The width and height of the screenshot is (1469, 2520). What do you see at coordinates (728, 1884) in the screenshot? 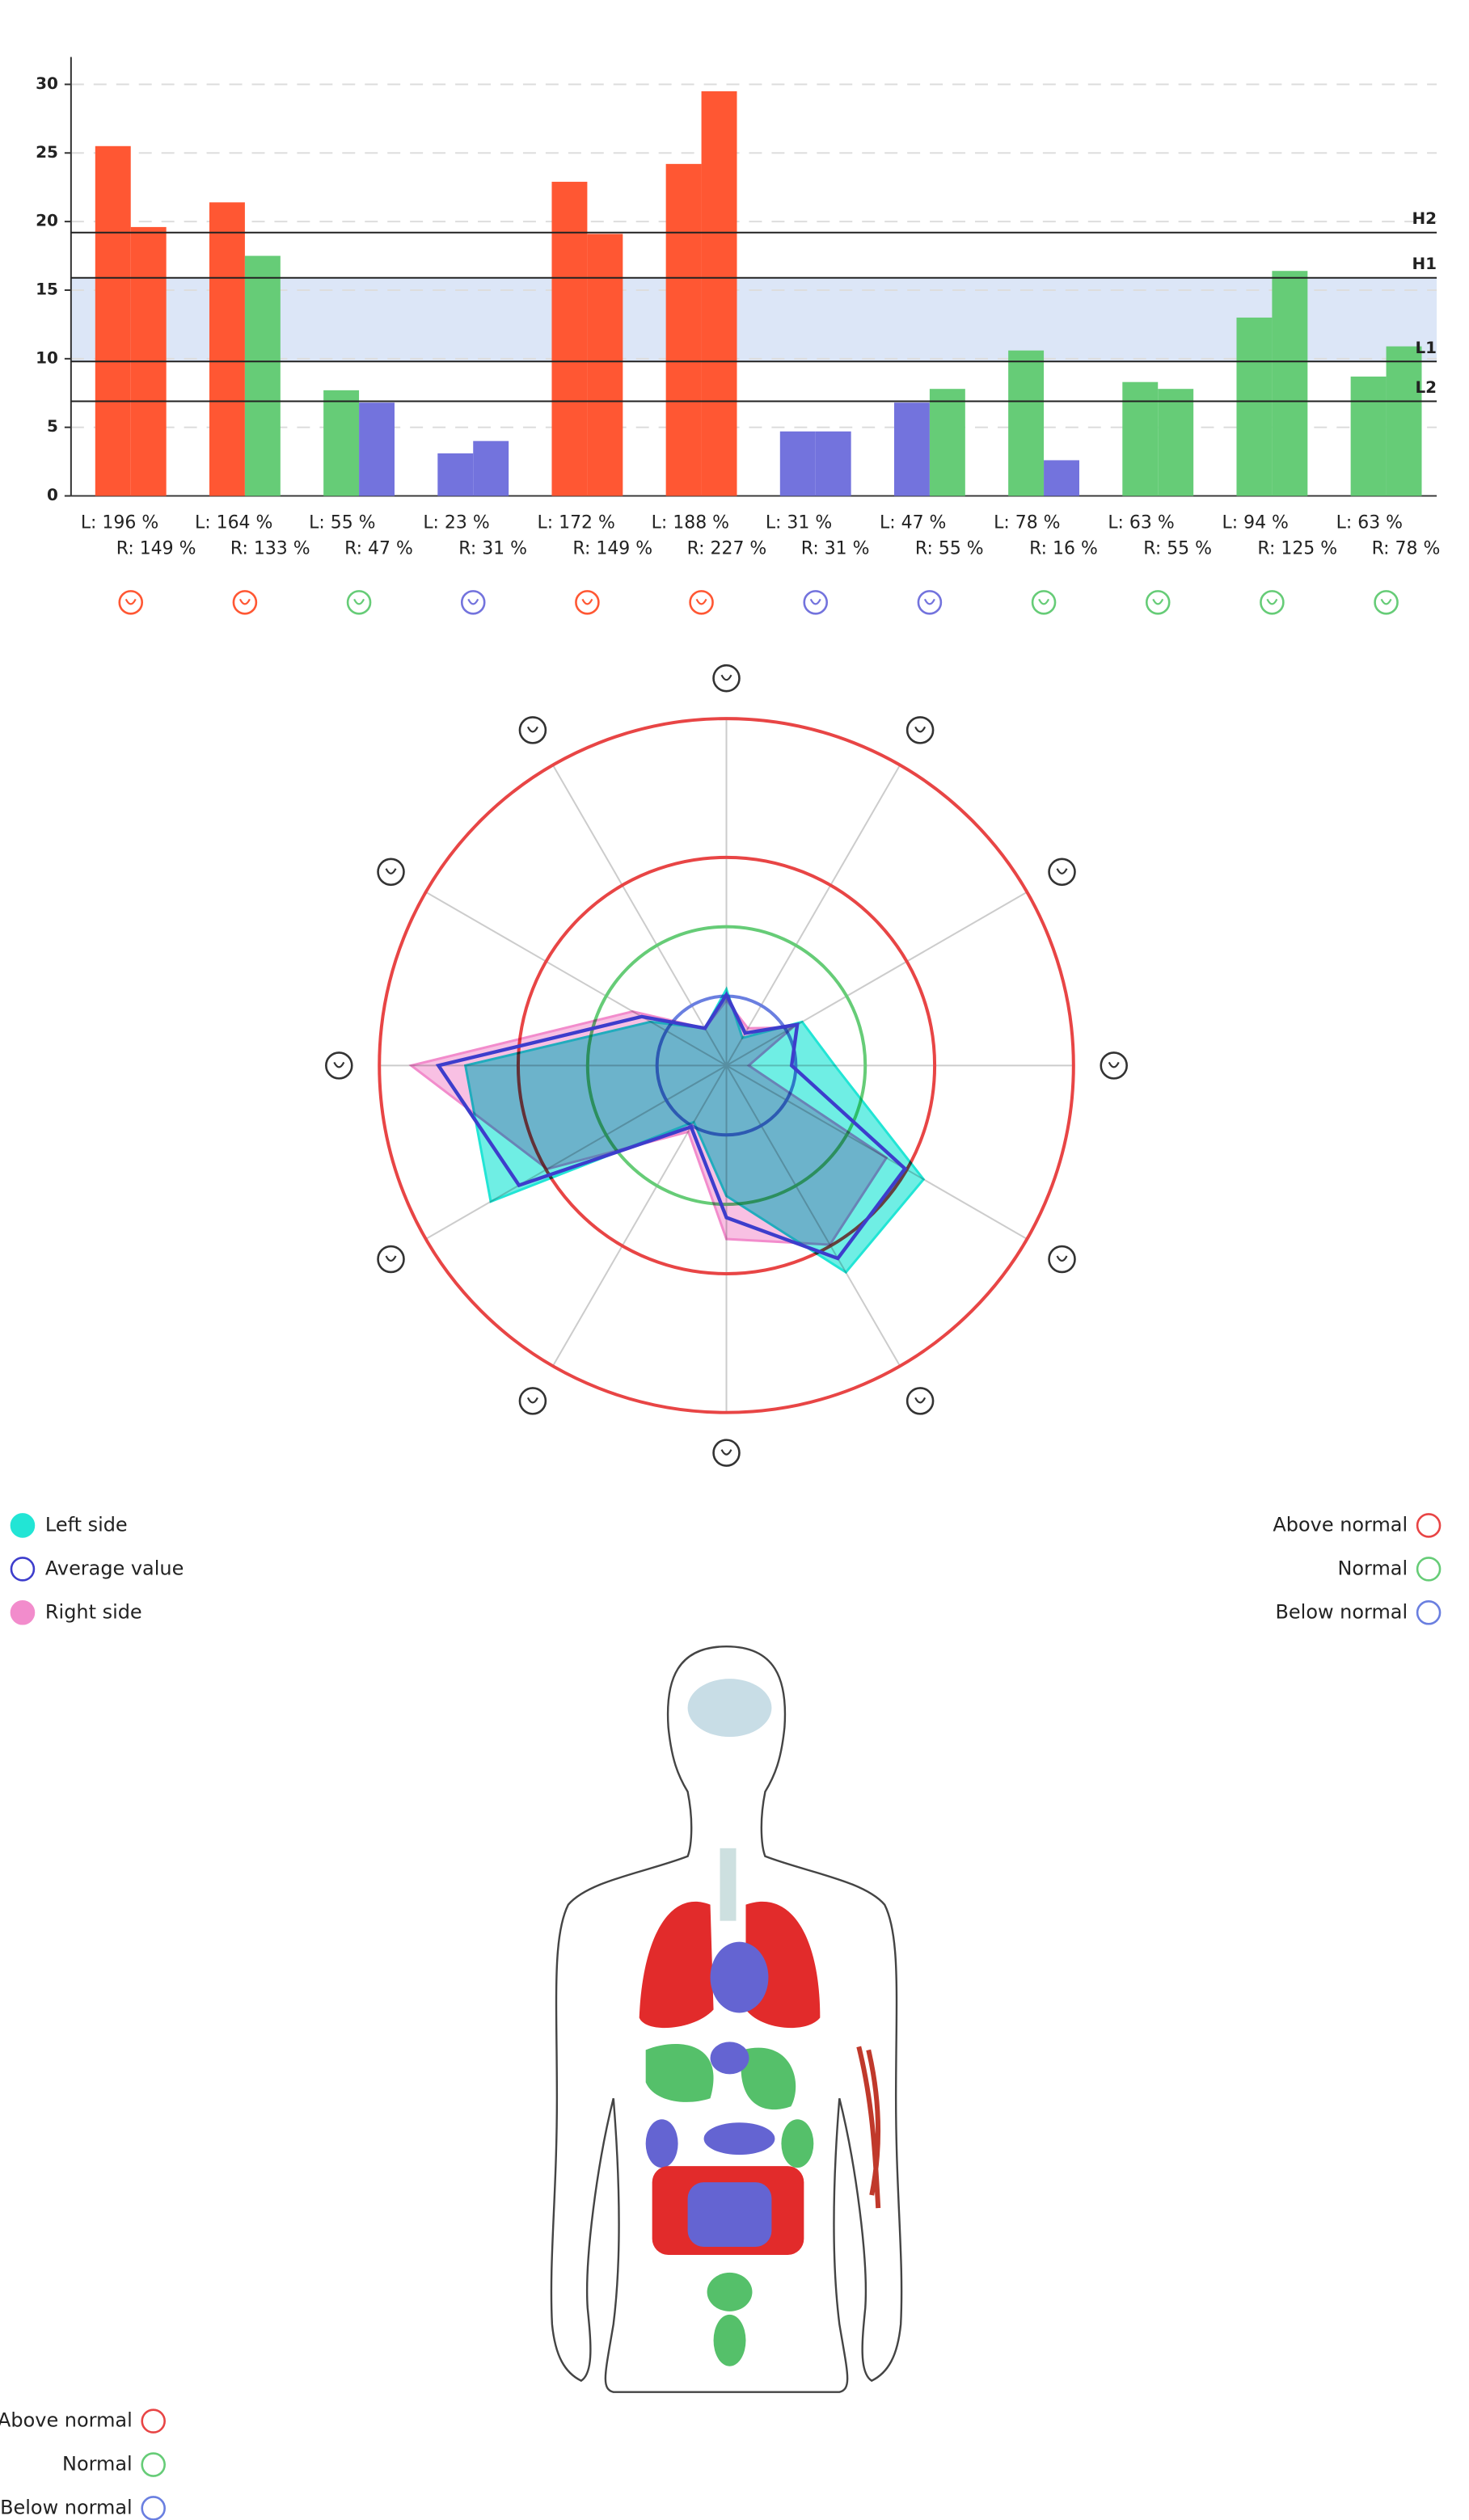
I see `trachea` at bounding box center [728, 1884].